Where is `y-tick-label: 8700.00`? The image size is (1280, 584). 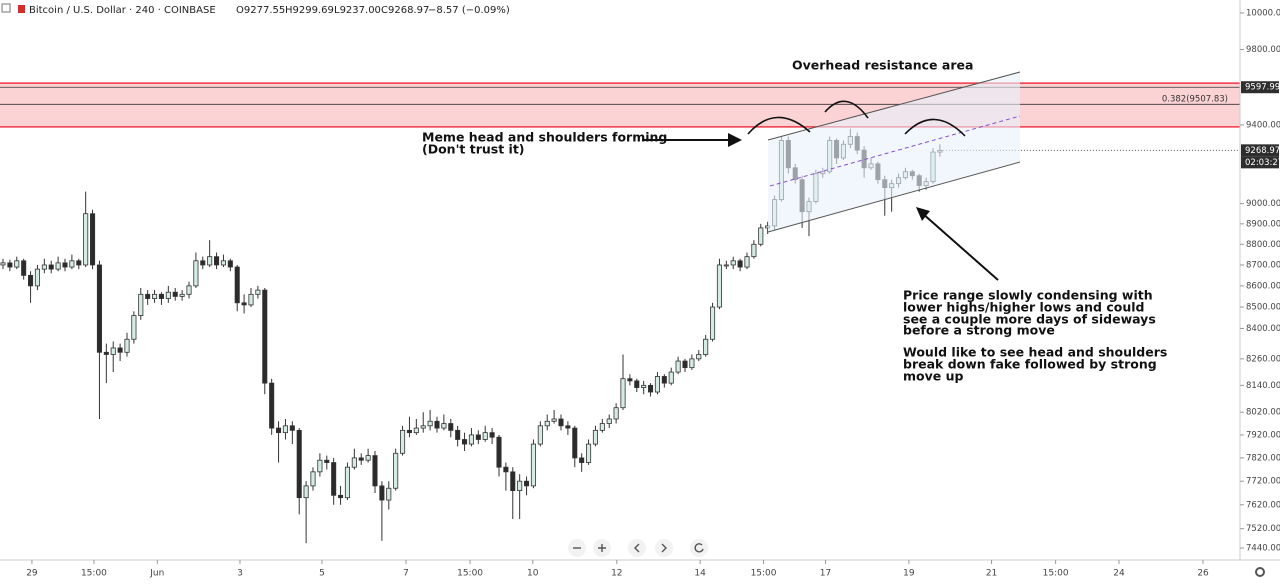 y-tick-label: 8700.00 is located at coordinates (1263, 265).